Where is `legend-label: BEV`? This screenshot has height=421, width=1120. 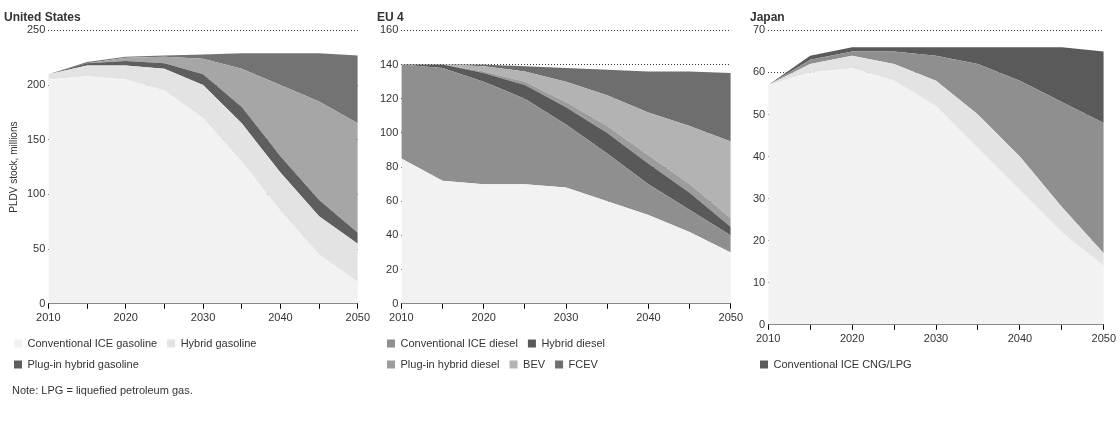 legend-label: BEV is located at coordinates (534, 363).